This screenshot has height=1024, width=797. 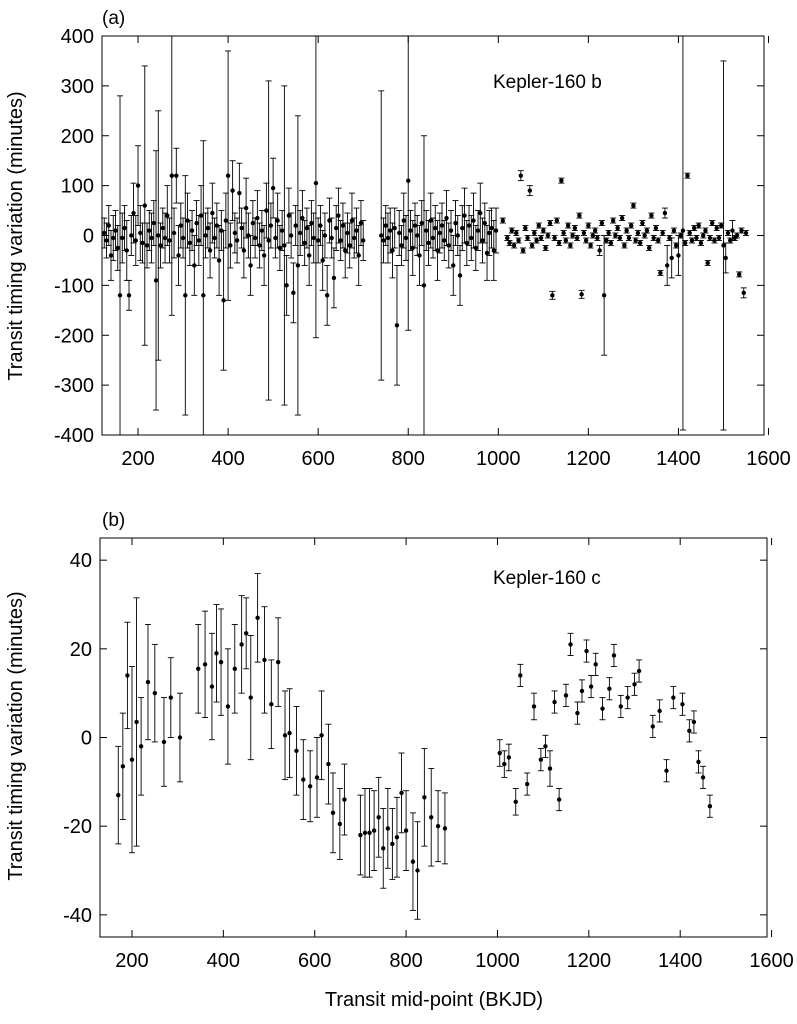 I want to click on panel-b-y-tick-label: 0, so click(x=86, y=739).